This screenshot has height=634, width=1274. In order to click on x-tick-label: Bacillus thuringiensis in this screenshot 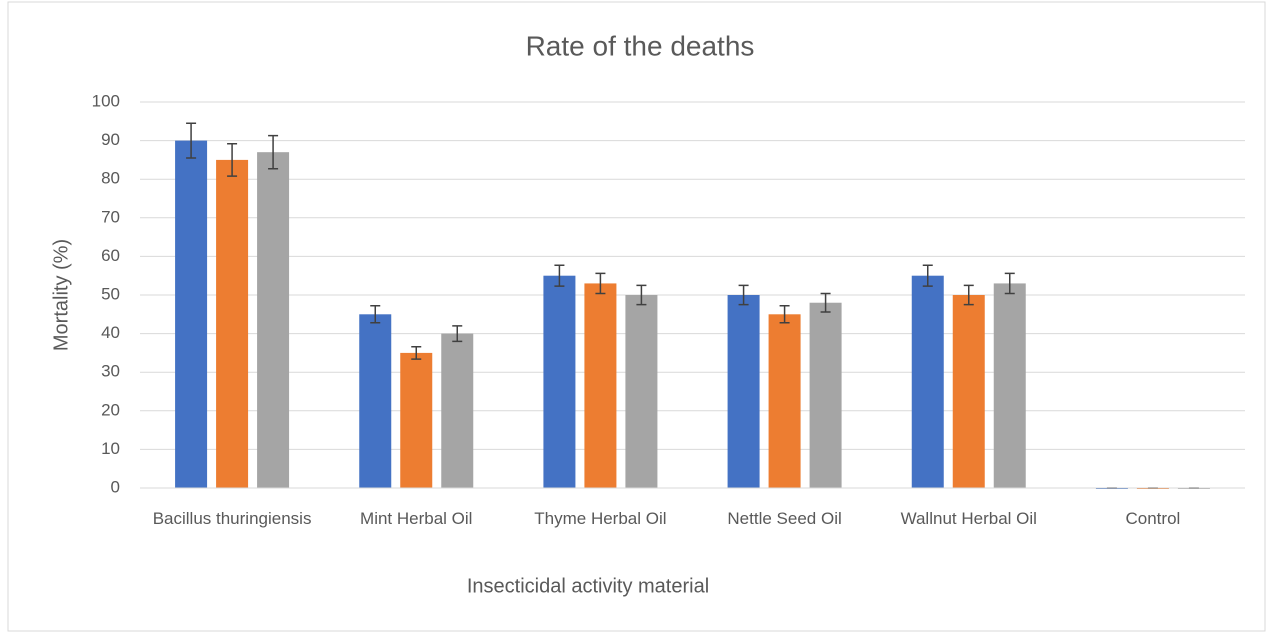, I will do `click(232, 518)`.